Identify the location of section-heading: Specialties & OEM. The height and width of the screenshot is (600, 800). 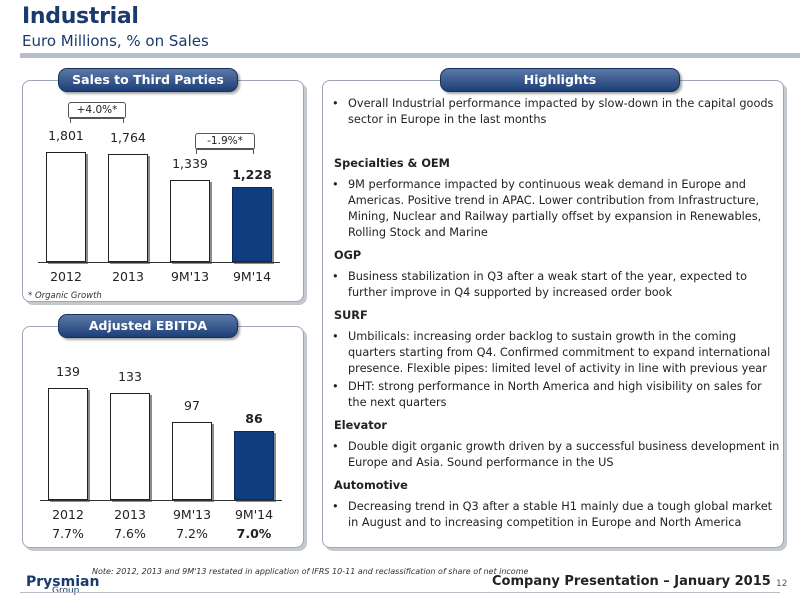
(392, 163).